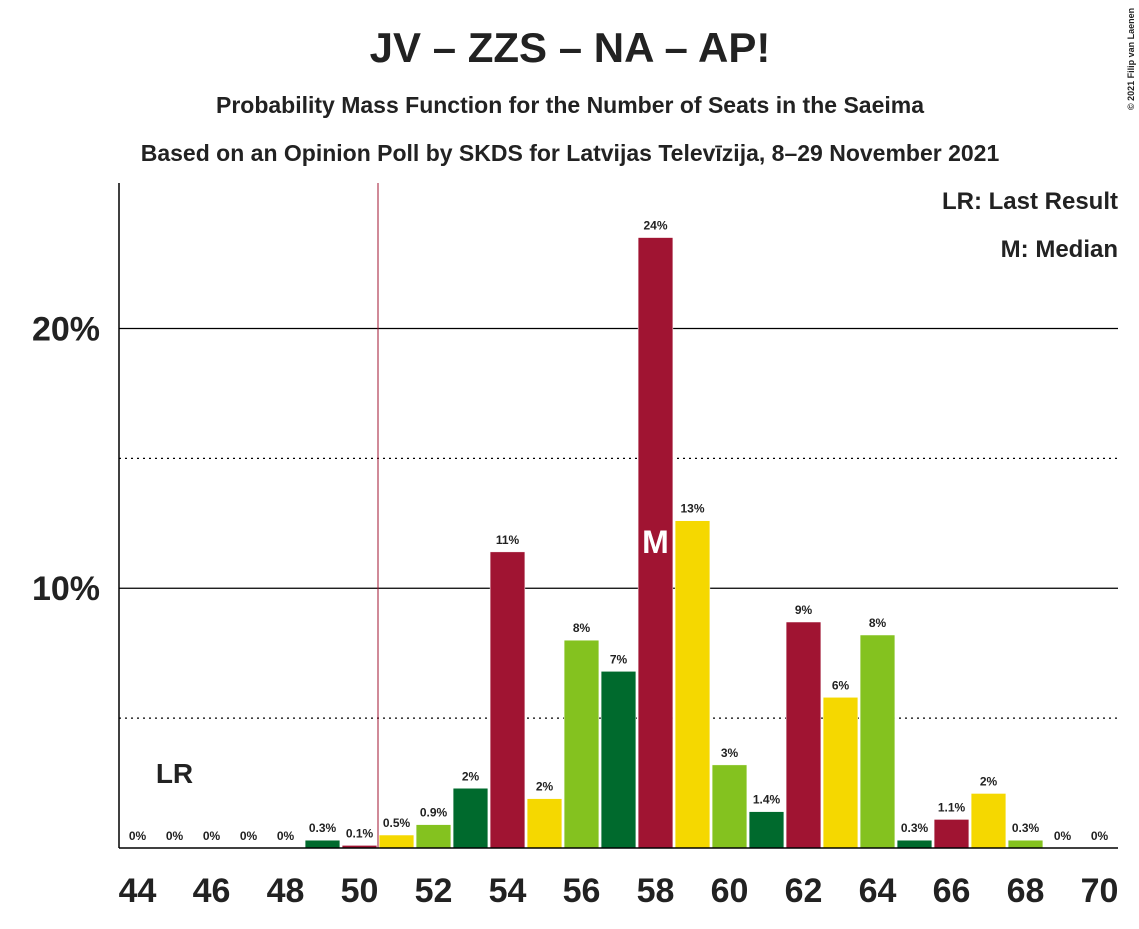 The width and height of the screenshot is (1139, 929). I want to click on chart-title: JV – ZZS – NA – AP!, so click(570, 47).